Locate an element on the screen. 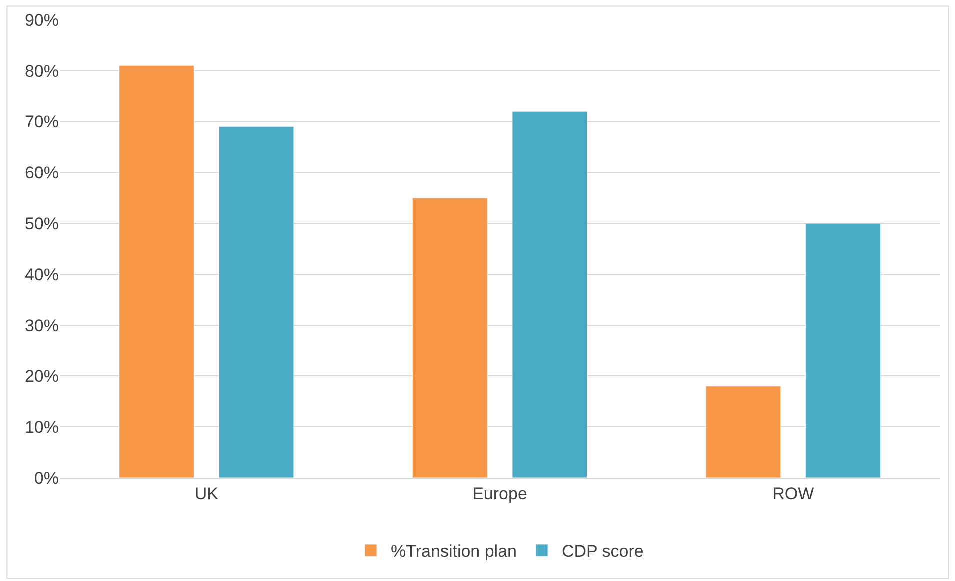  x-tick-label: Europe is located at coordinates (500, 494).